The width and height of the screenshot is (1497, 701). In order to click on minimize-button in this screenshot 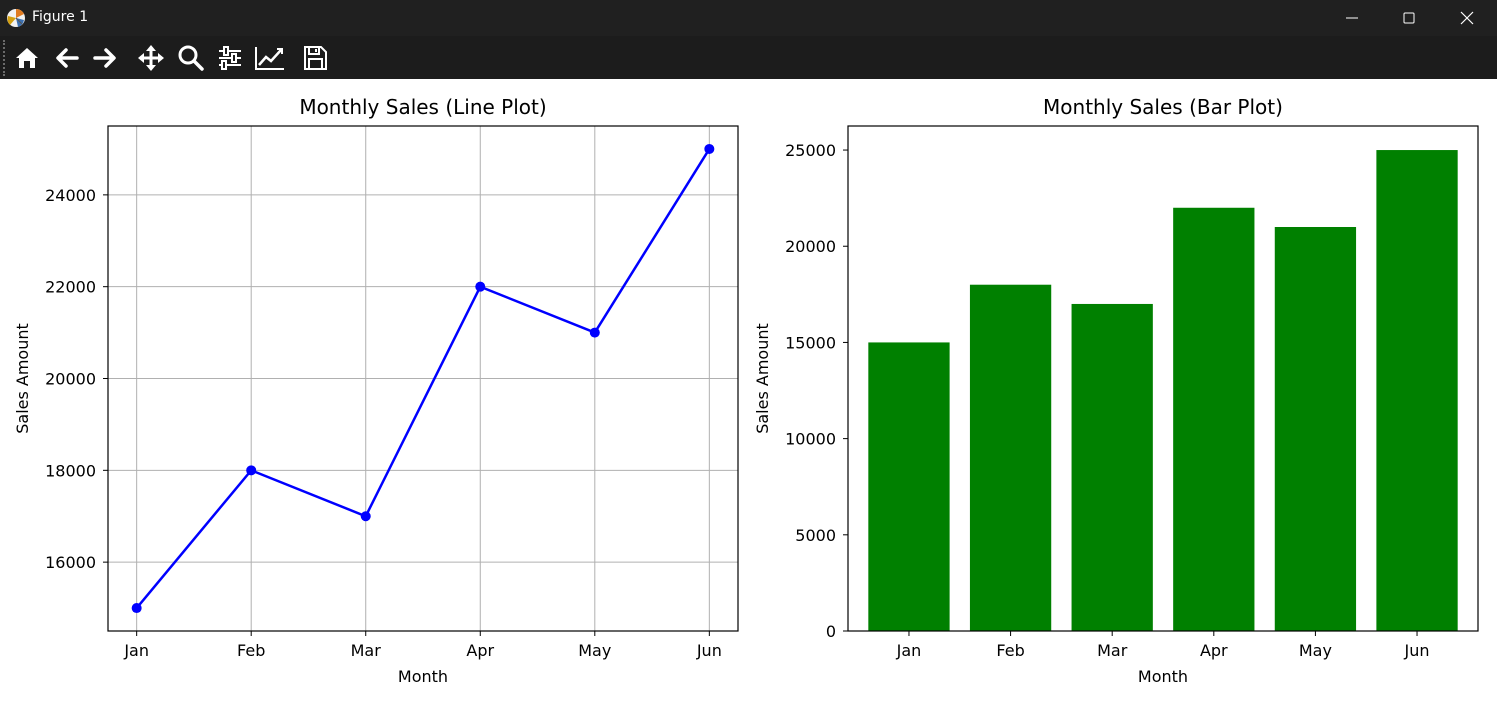, I will do `click(1352, 18)`.